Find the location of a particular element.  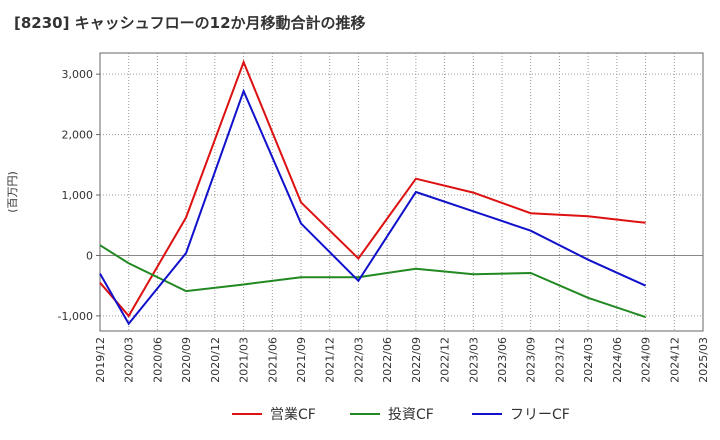

x-tick-label: 2020/06 is located at coordinates (157, 360).